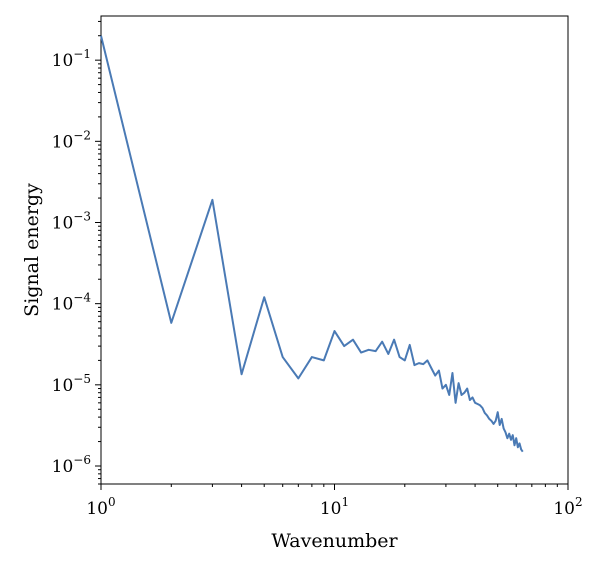 The width and height of the screenshot is (600, 568). Describe the element at coordinates (76, 252) in the screenshot. I see `y-axis: 10⁻⁶ 10⁻⁵ 10⁻⁴ 10⁻³ 10⁻² 10⁻¹` at that location.